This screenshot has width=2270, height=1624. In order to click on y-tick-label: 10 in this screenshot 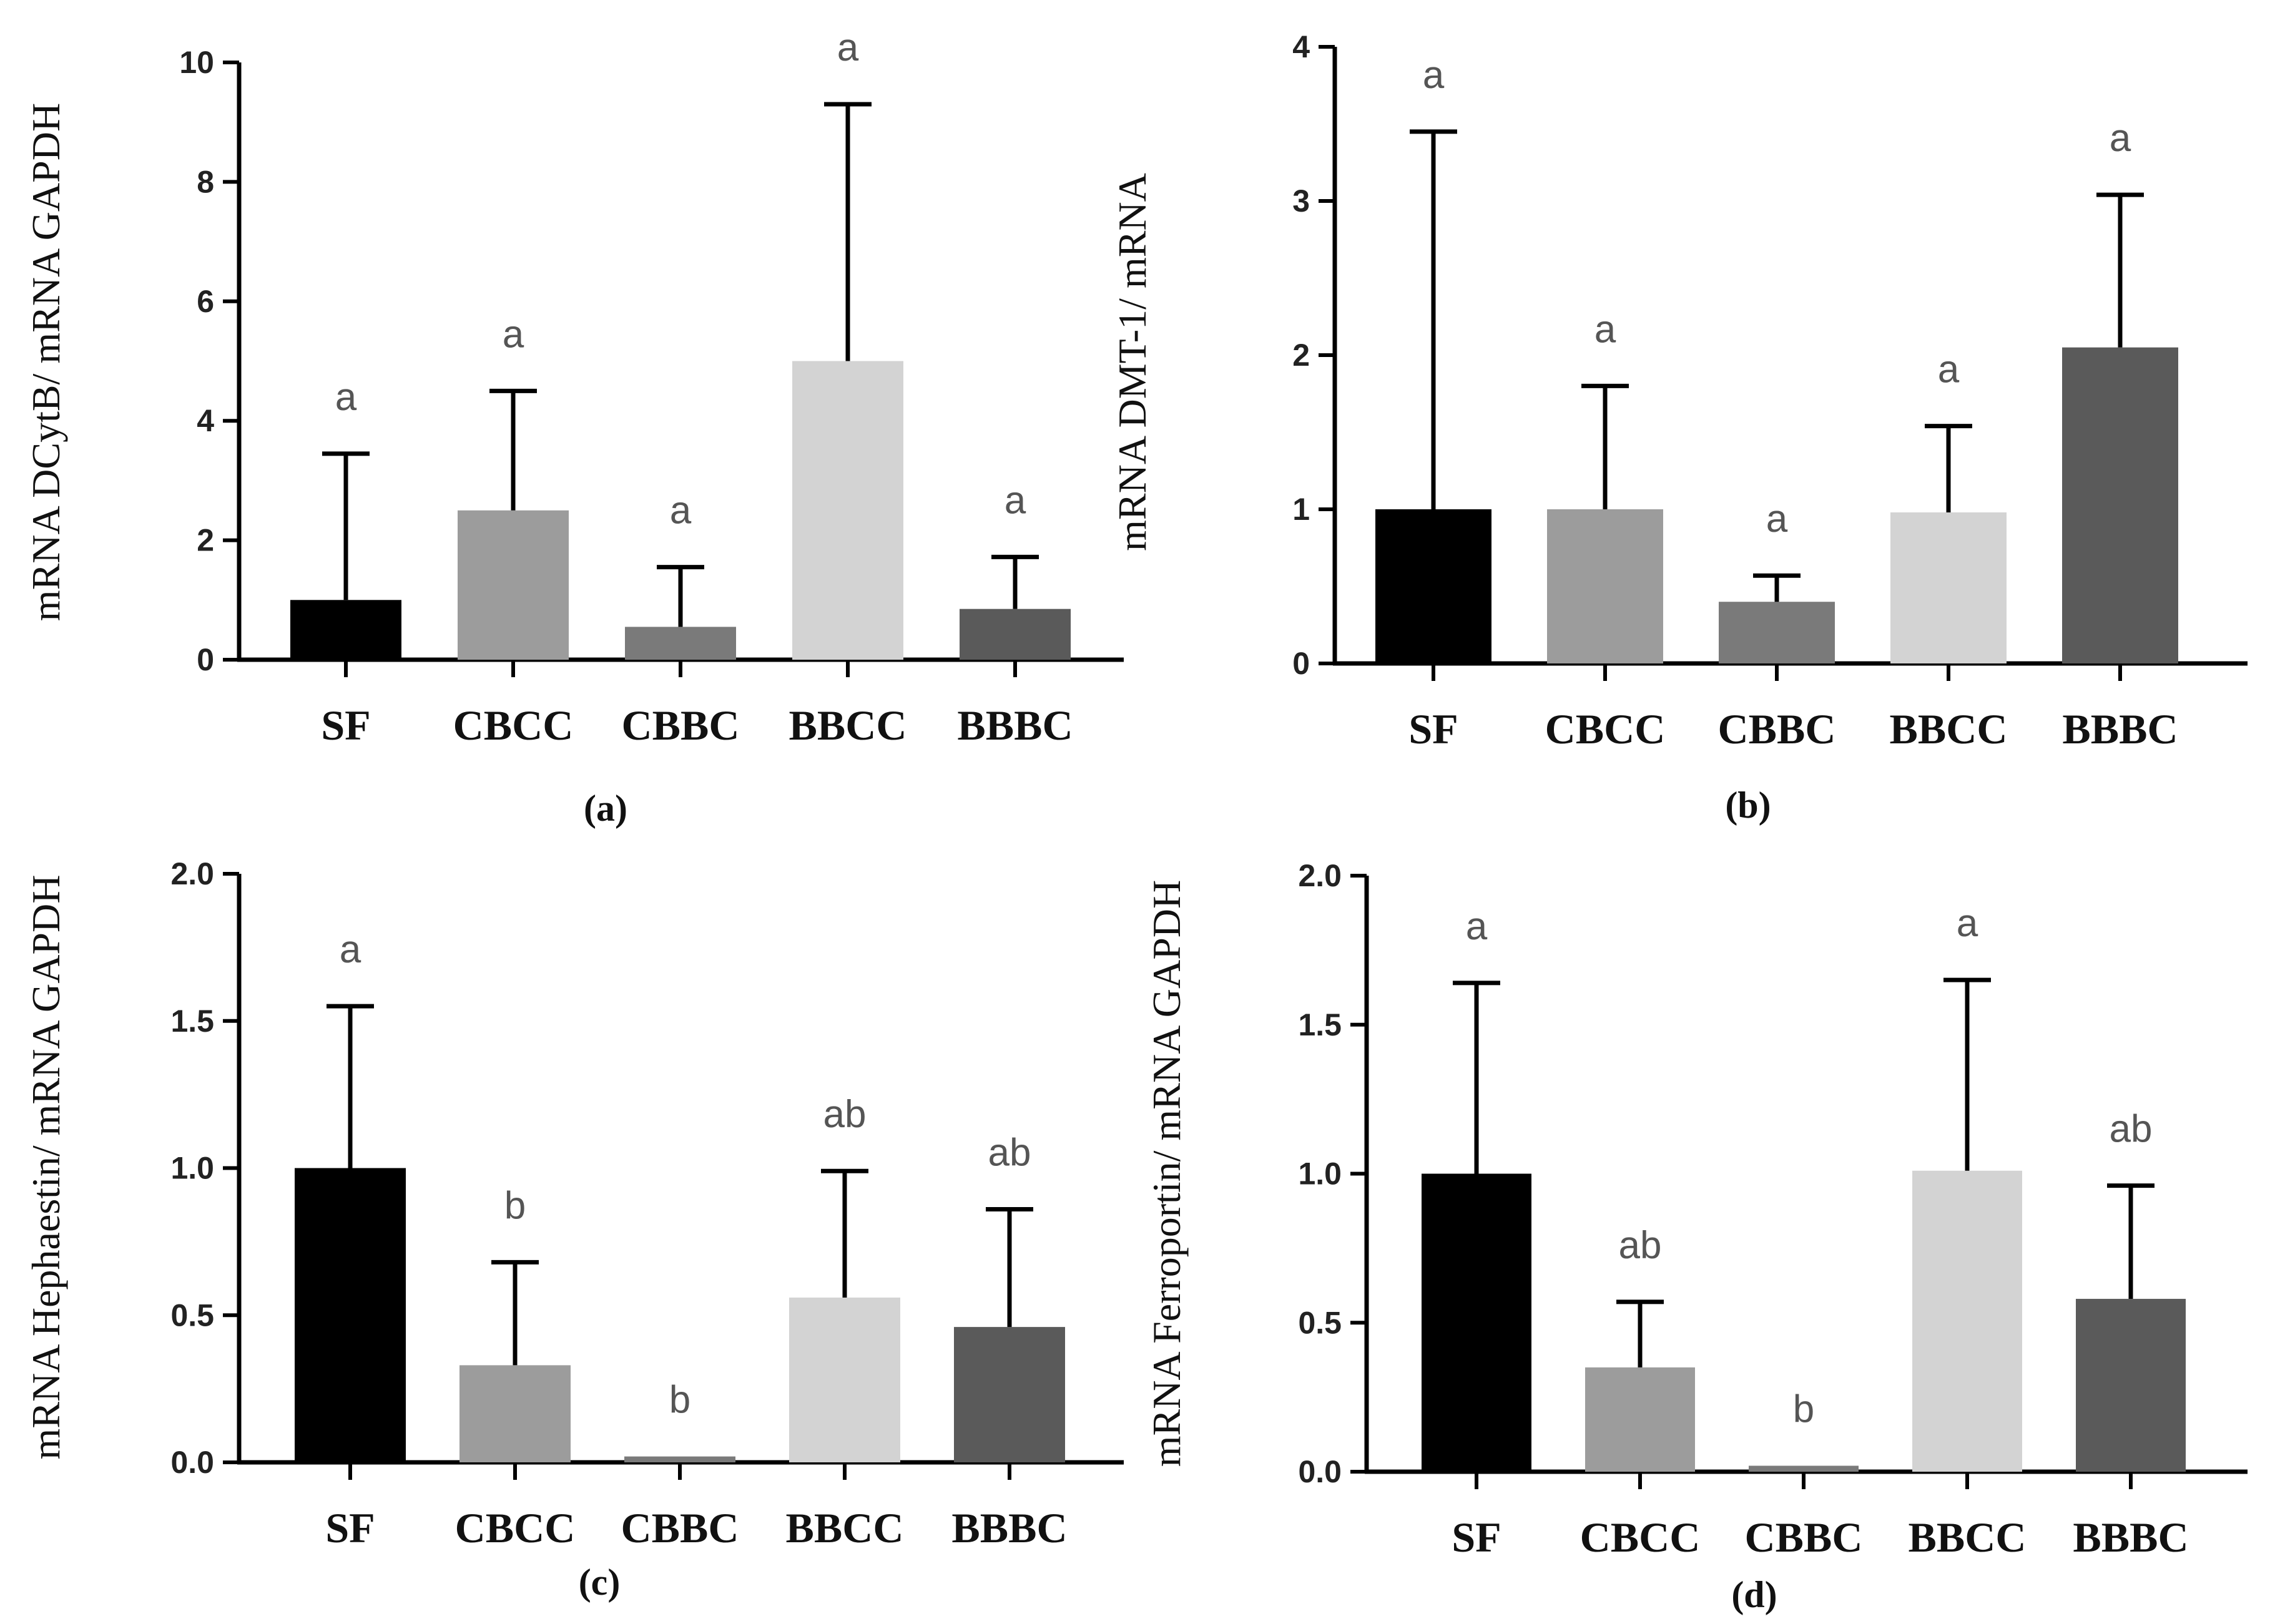, I will do `click(196, 62)`.